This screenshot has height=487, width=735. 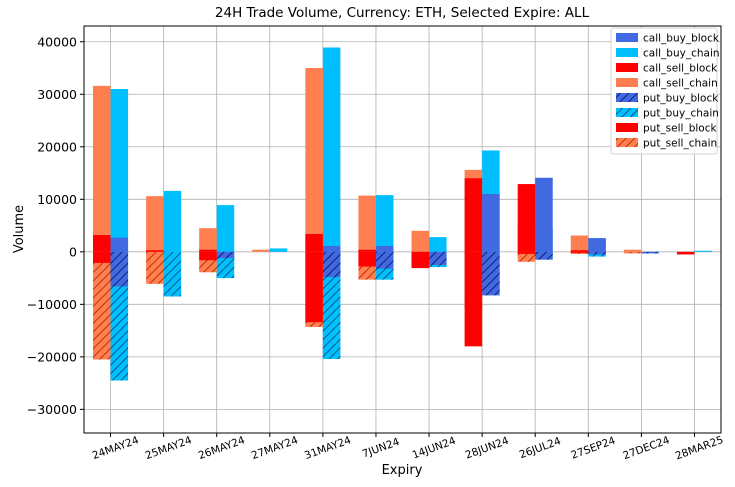 What do you see at coordinates (487, 448) in the screenshot?
I see `x-tick-label: 28JUN24` at bounding box center [487, 448].